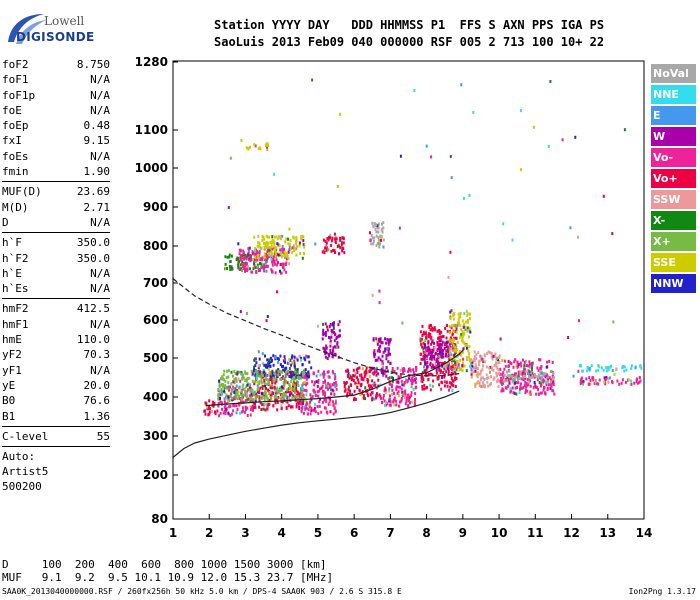  What do you see at coordinates (93, 309) in the screenshot?
I see `param-value: 412.5` at bounding box center [93, 309].